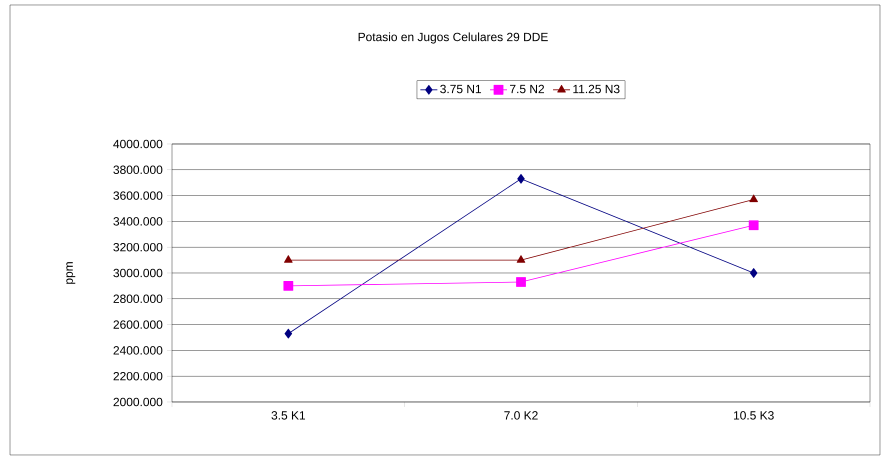 This screenshot has height=463, width=884. Describe the element at coordinates (137, 273) in the screenshot. I see `y-tick-label: 3000.000` at that location.